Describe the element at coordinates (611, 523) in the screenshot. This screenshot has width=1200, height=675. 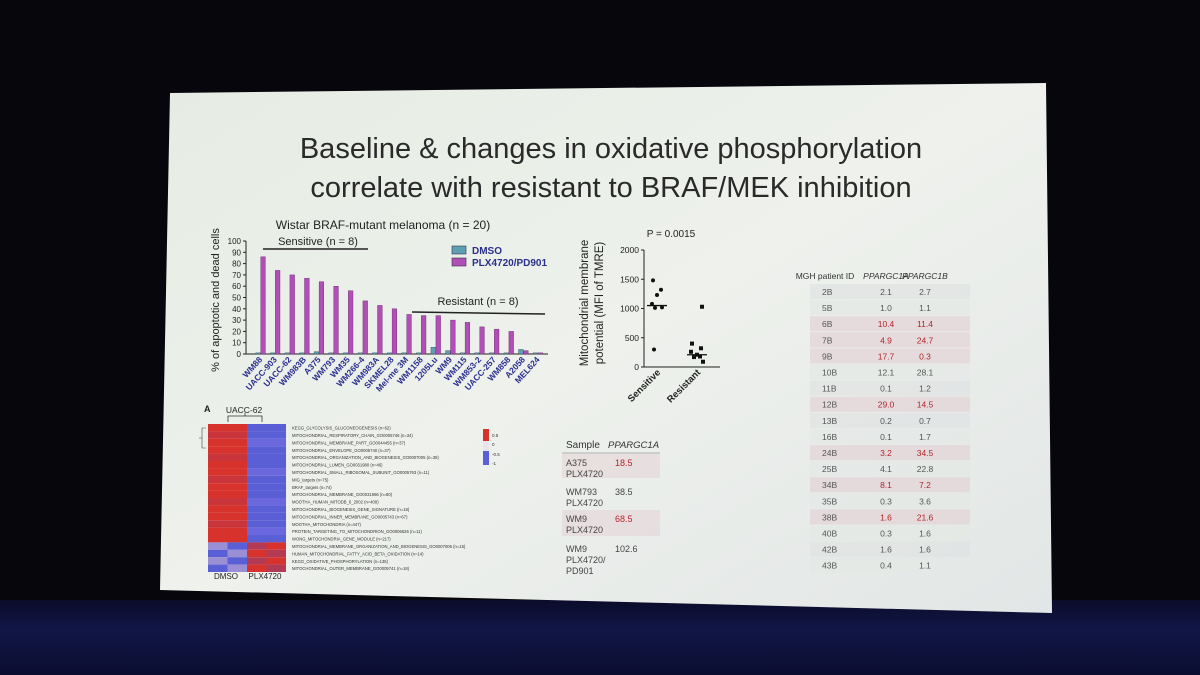
I see `sample-row-highlight` at that location.